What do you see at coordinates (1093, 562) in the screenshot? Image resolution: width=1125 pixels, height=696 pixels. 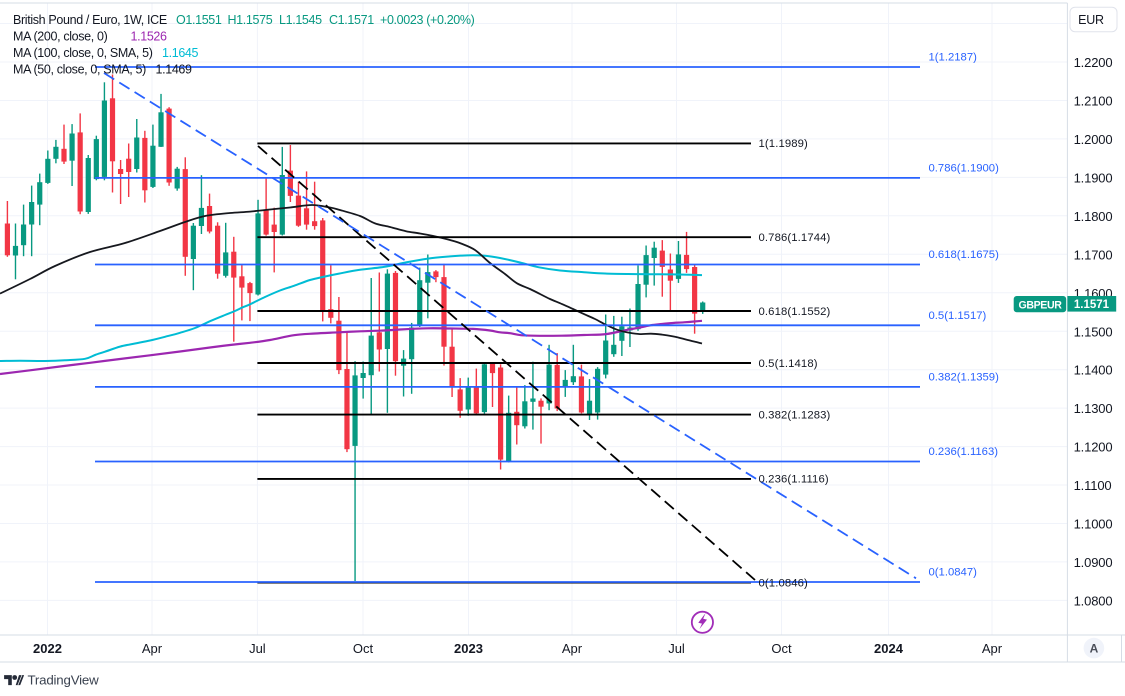 I see `svg-text: 1.0900` at bounding box center [1093, 562].